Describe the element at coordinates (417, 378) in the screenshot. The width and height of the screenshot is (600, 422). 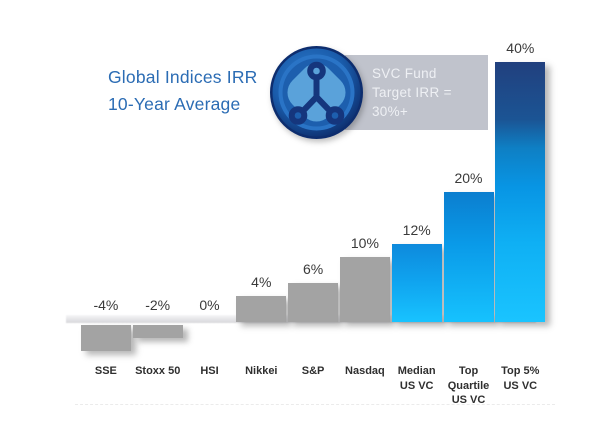
I see `category-label-median-us-vc: Median US VC` at that location.